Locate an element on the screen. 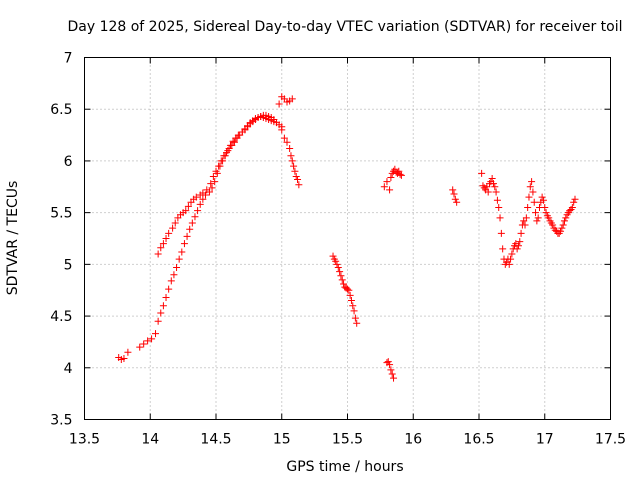  x-tick-label: 16 is located at coordinates (413, 440).